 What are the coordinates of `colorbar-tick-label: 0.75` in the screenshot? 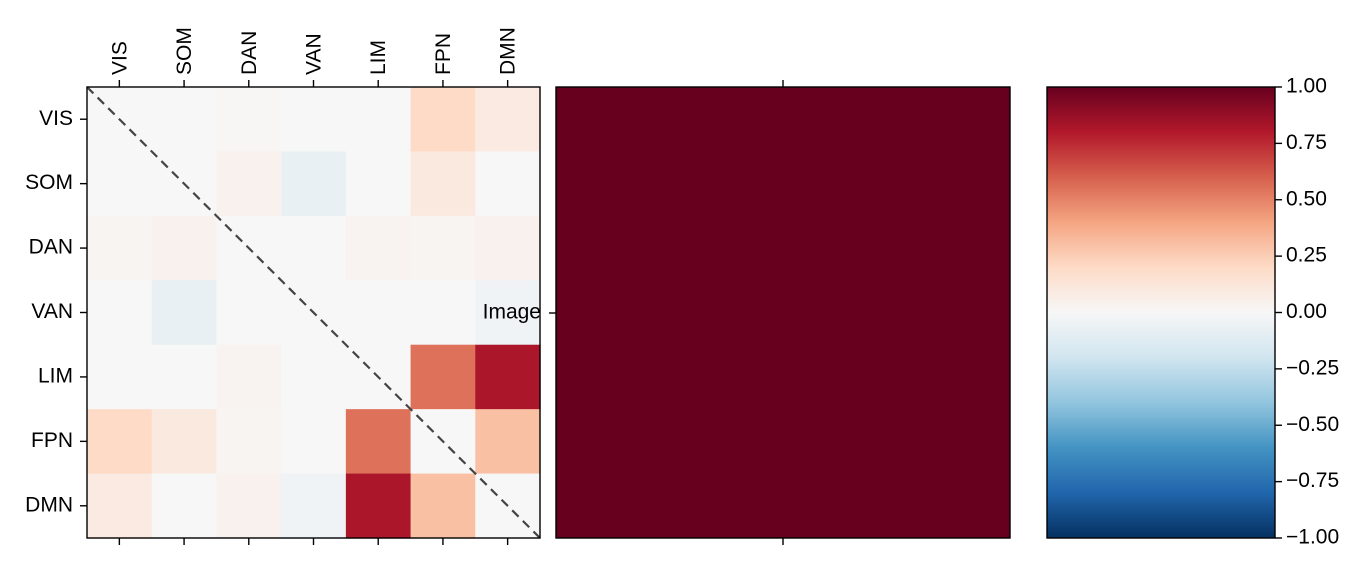 It's located at (1306, 142).